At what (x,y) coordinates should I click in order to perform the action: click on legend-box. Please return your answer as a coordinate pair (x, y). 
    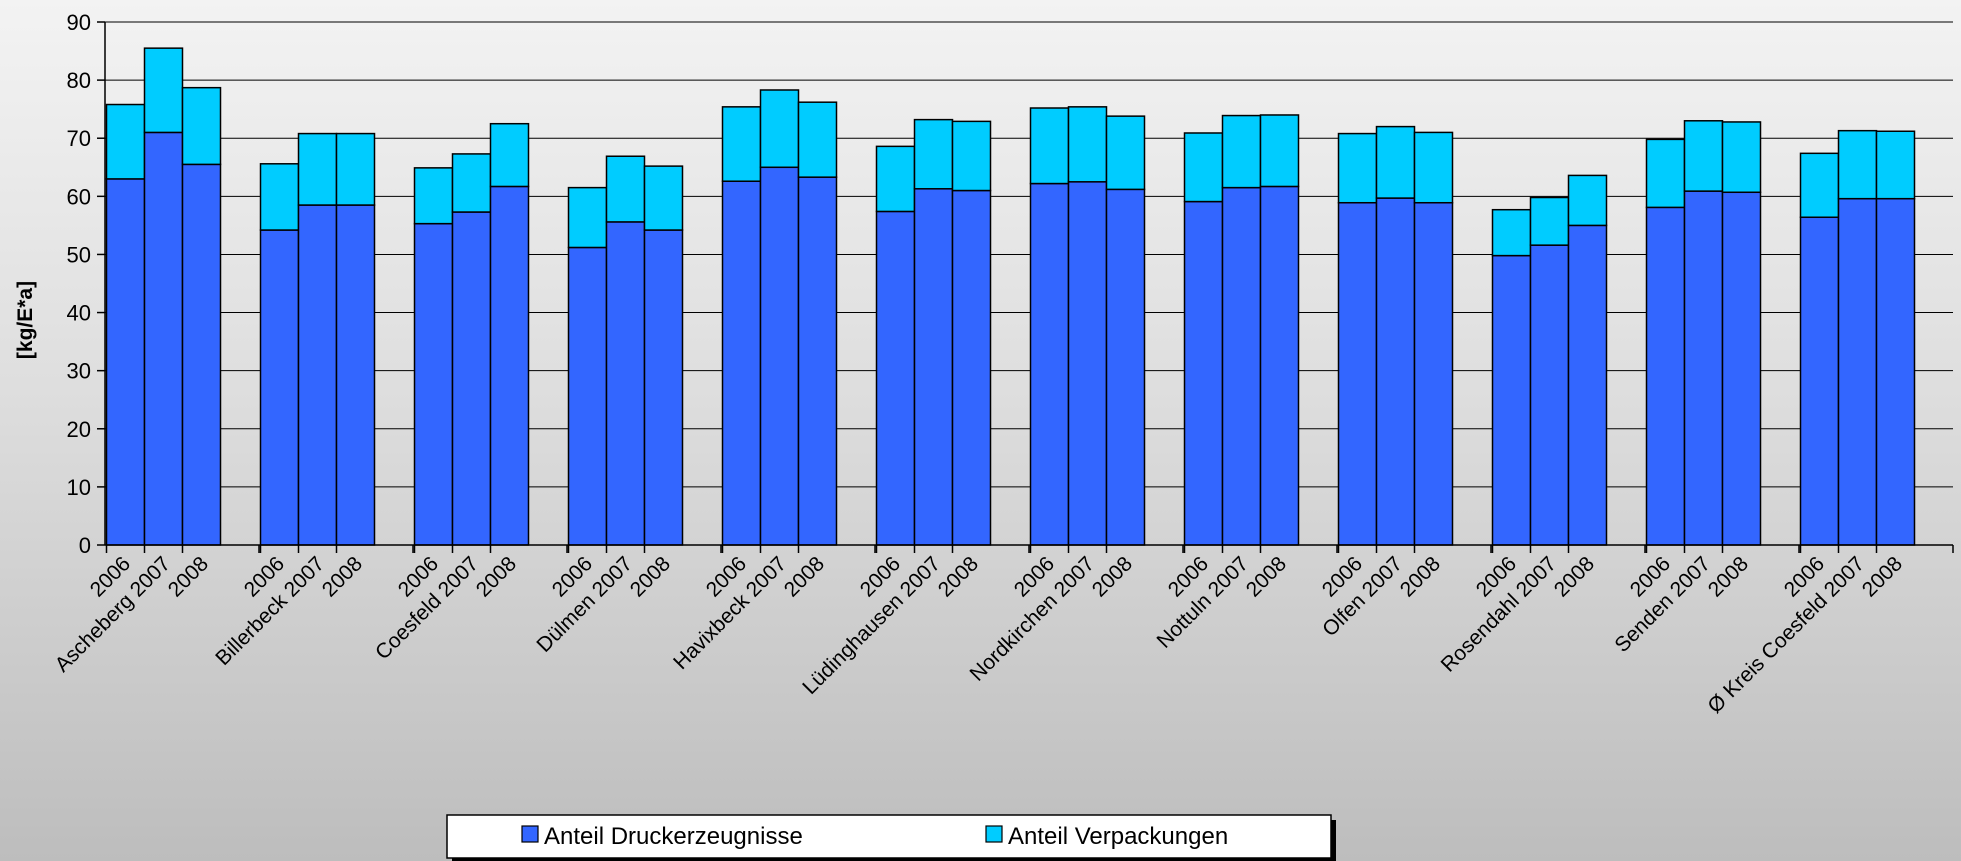
    Looking at the image, I should click on (889, 836).